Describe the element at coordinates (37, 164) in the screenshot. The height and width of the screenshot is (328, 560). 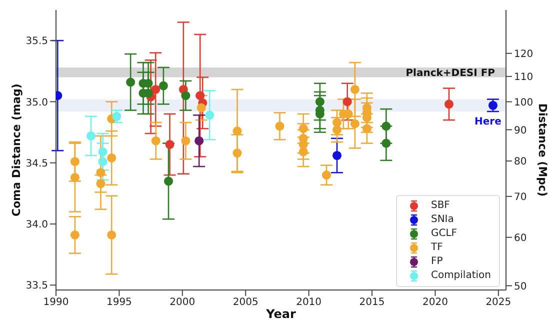
I see `y-tick-label: 34.5` at that location.